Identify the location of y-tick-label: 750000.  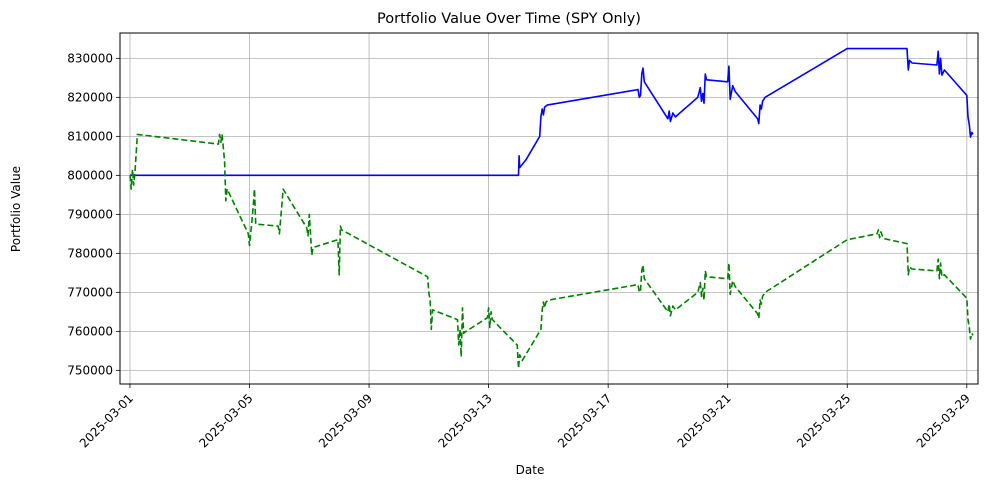
(90, 370).